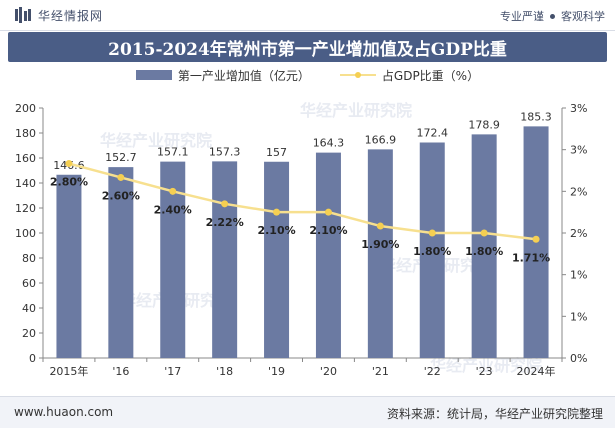 The height and width of the screenshot is (428, 615). Describe the element at coordinates (224, 371) in the screenshot. I see `x-tick-label: '18` at that location.